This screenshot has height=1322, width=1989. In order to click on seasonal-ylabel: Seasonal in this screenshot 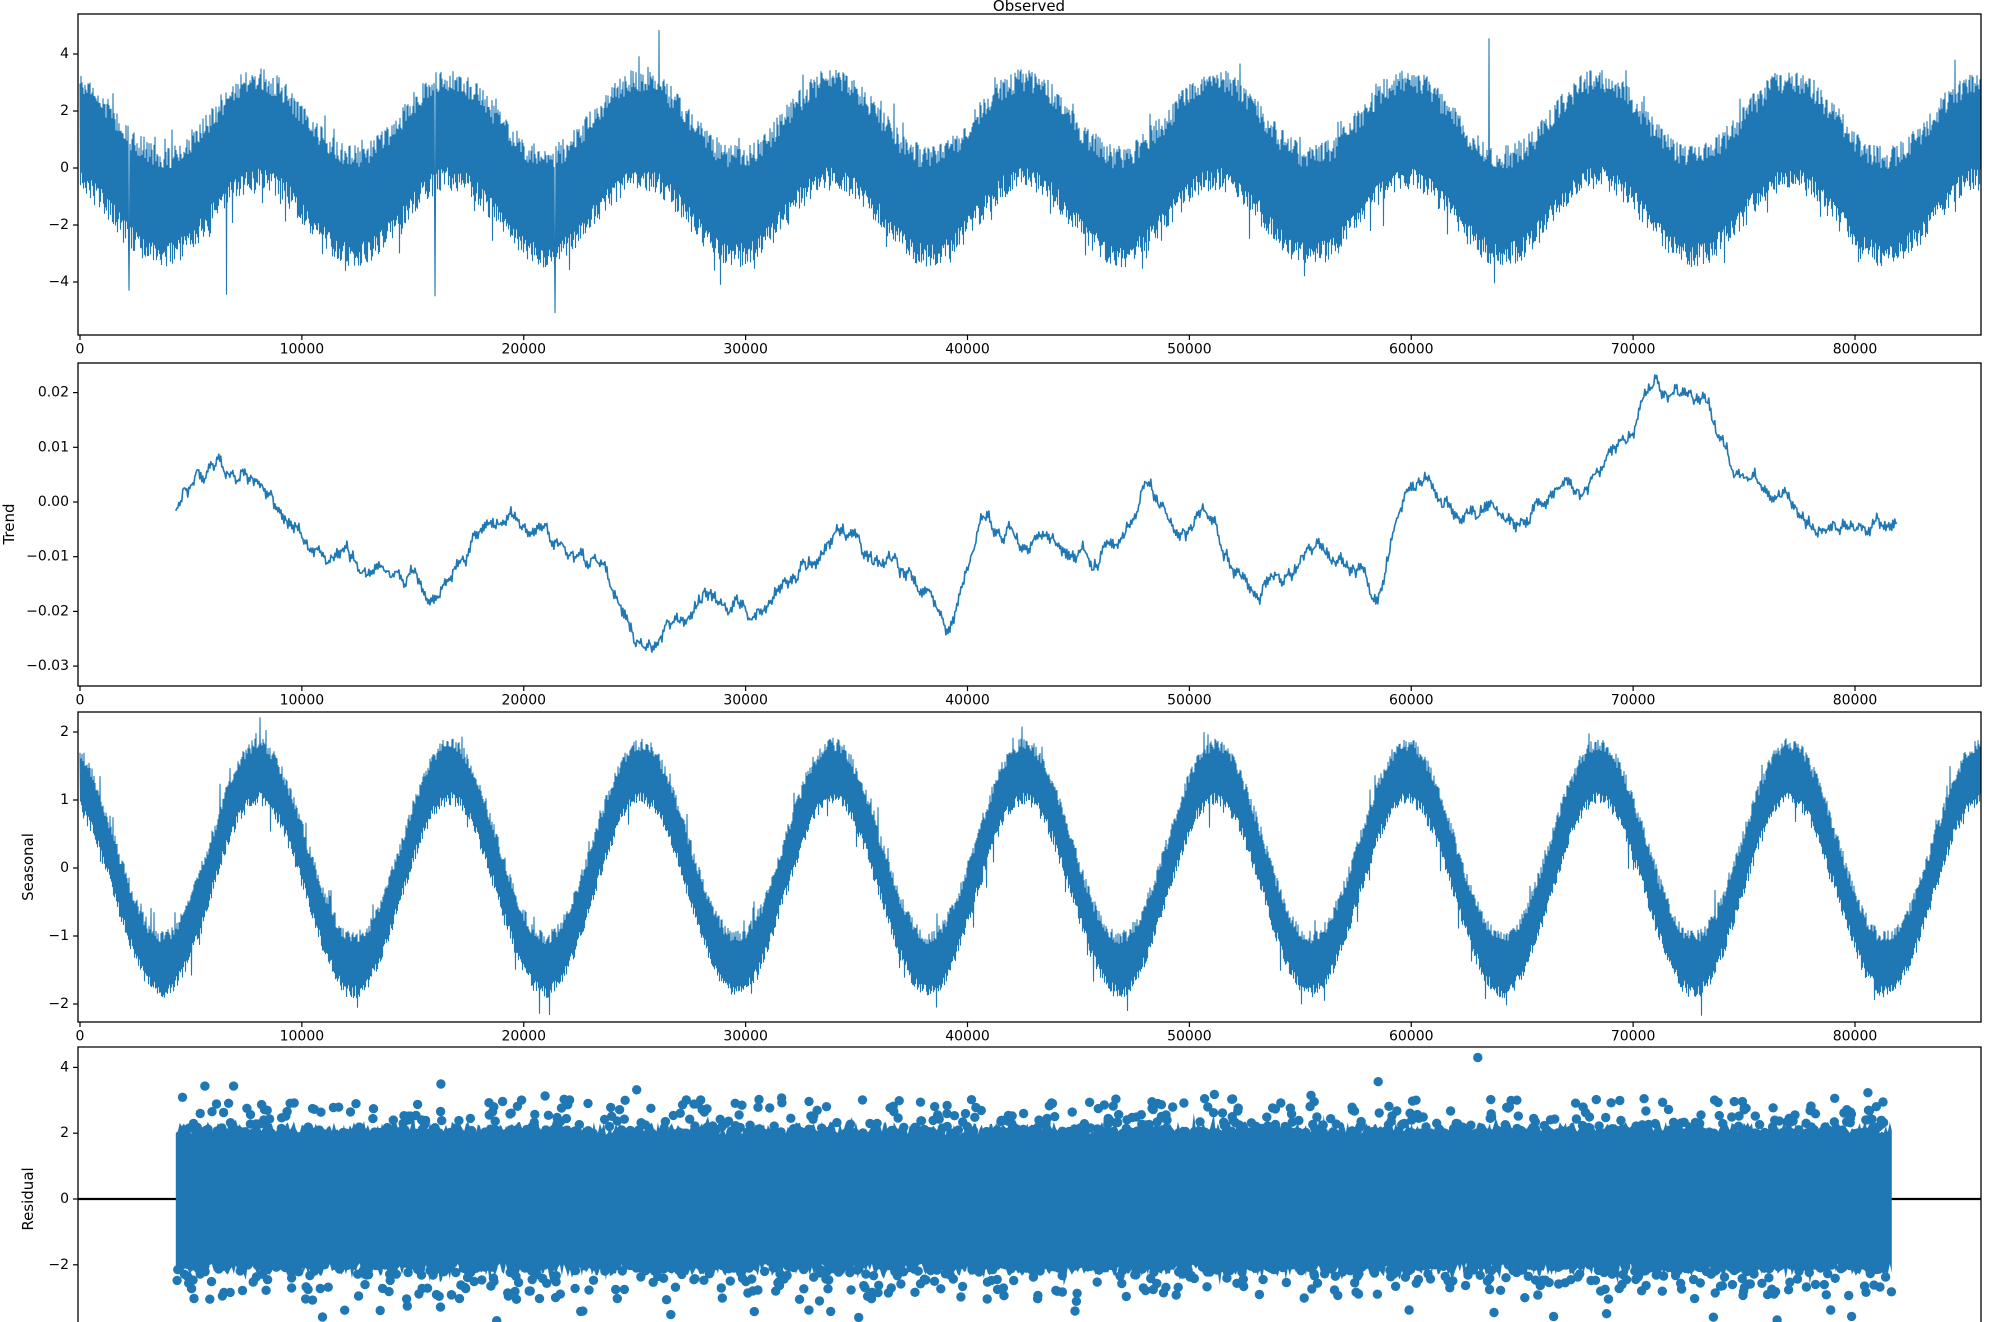, I will do `click(28, 867)`.